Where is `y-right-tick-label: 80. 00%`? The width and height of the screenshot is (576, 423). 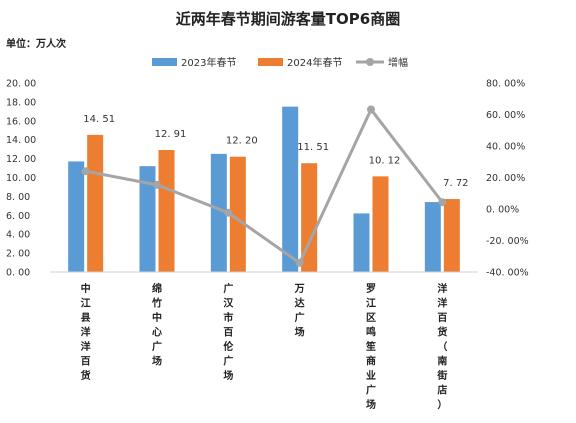
y-right-tick-label: 80. 00% is located at coordinates (505, 84).